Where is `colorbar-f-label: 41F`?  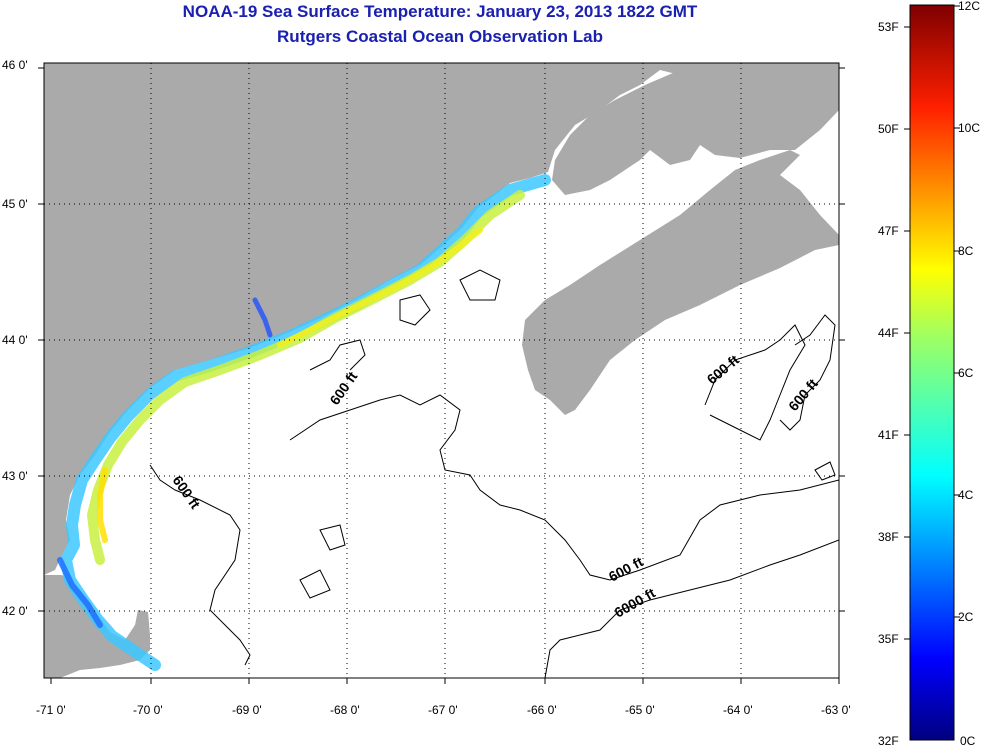 colorbar-f-label: 41F is located at coordinates (888, 435).